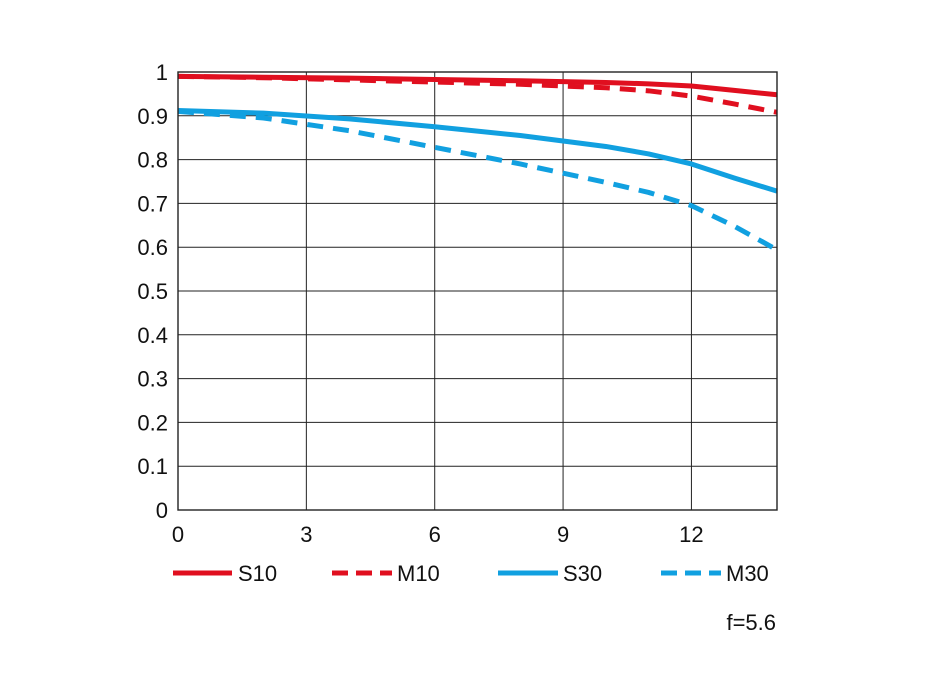 This screenshot has width=932, height=700. I want to click on legend-label-s10: S10, so click(257, 573).